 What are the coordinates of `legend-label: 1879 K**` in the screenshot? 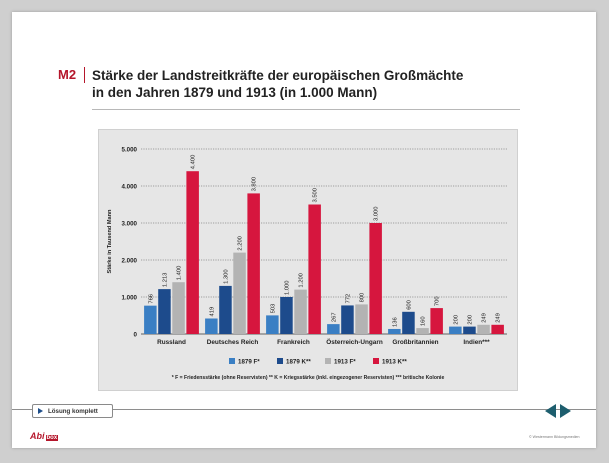 It's located at (298, 362).